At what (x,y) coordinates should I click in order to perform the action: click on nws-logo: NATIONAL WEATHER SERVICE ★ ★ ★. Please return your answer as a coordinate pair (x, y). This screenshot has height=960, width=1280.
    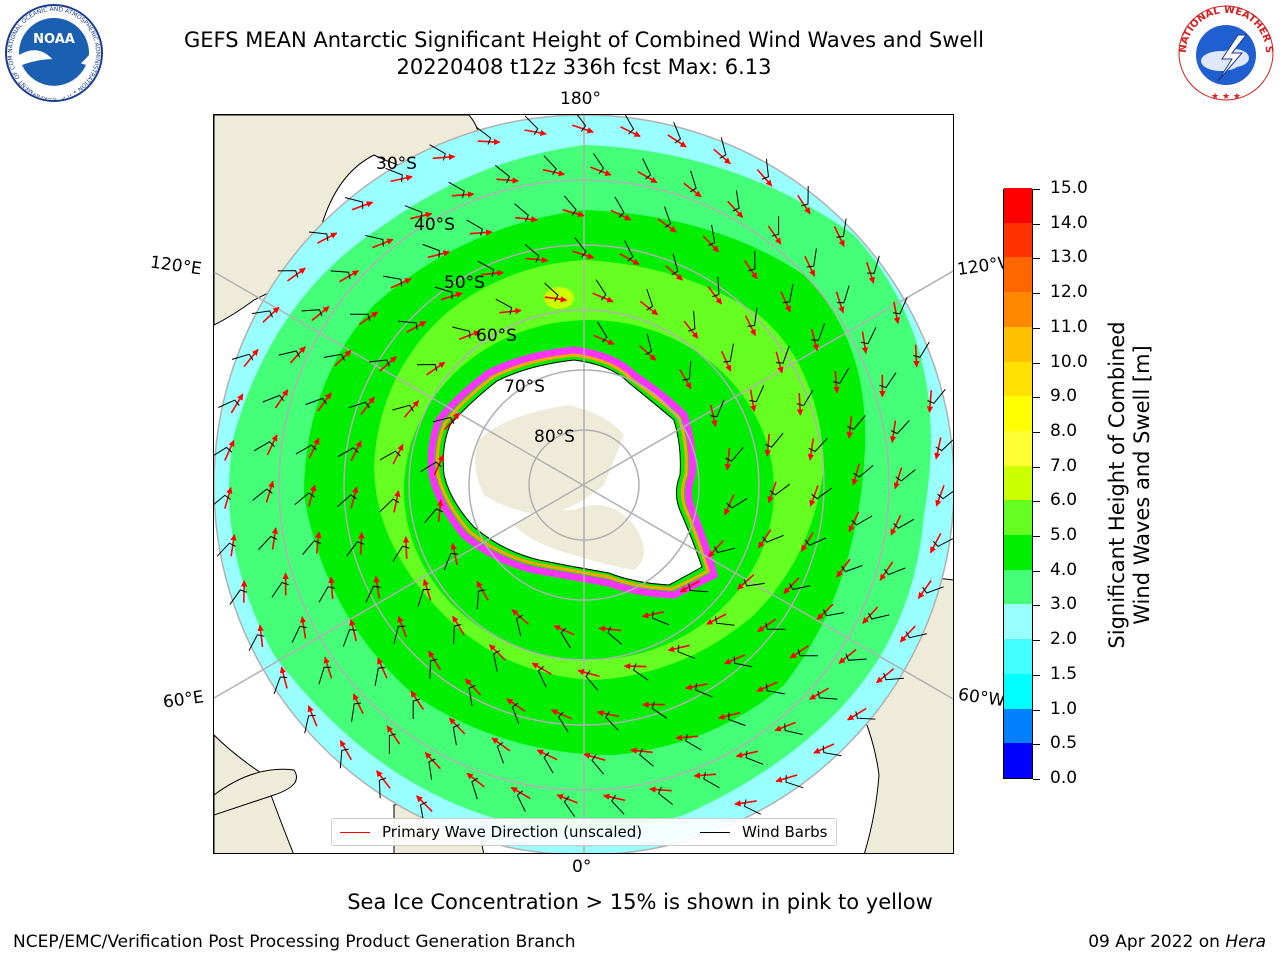
    Looking at the image, I should click on (1225, 52).